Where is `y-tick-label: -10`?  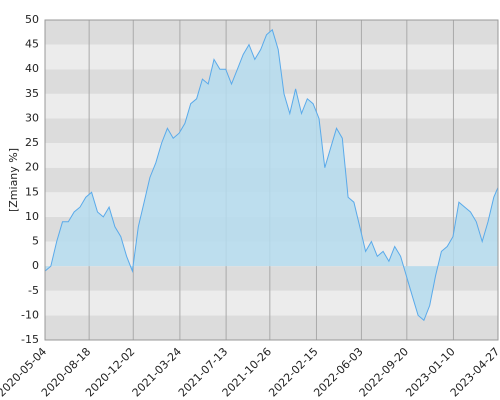
y-tick-label: -10 is located at coordinates (30, 314).